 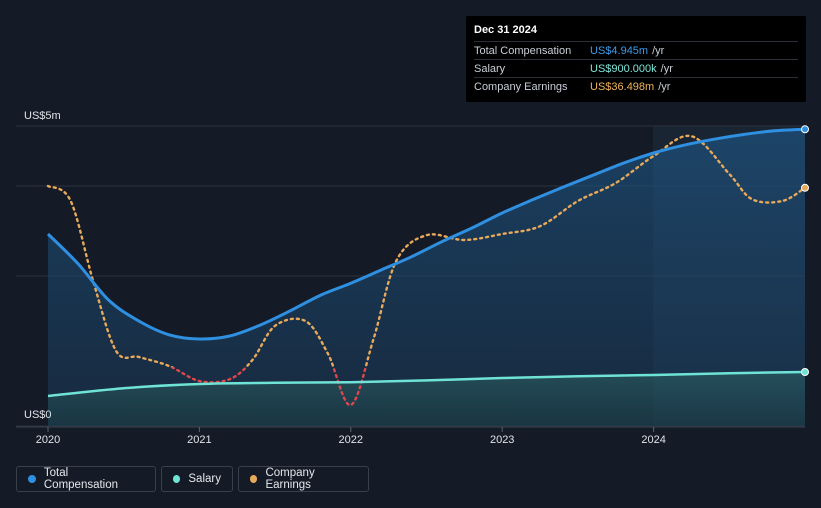 I want to click on tooltip-row-total-compensation: Total Compensation US$4.945m /yr, so click(x=636, y=50).